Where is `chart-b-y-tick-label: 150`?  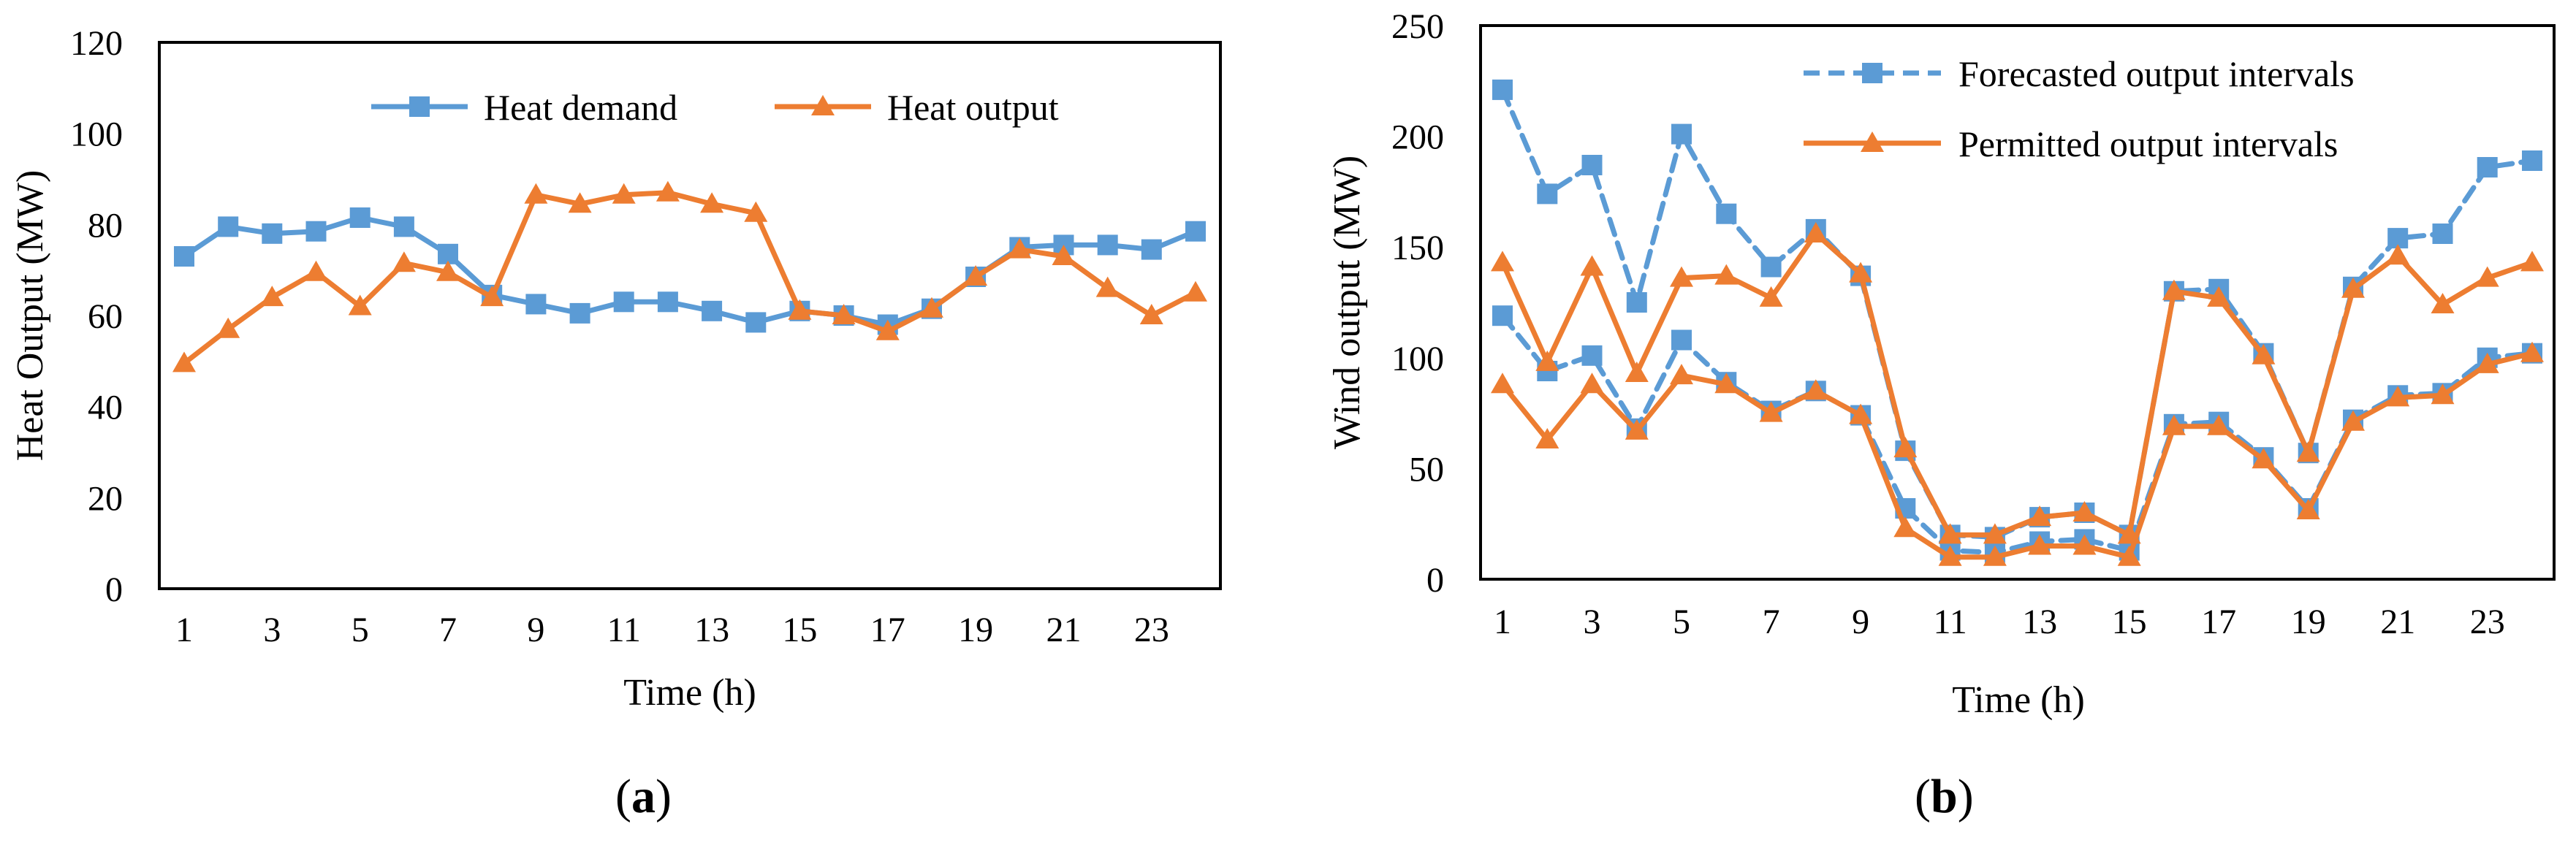 chart-b-y-tick-label: 150 is located at coordinates (1417, 248).